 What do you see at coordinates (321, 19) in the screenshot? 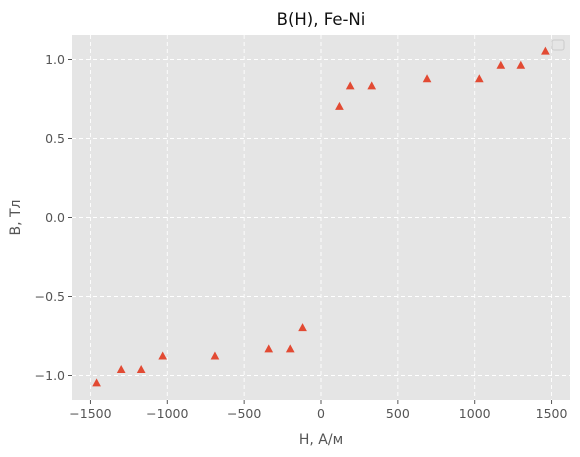
I see `chart-title: B(H), Fe-Ni` at bounding box center [321, 19].